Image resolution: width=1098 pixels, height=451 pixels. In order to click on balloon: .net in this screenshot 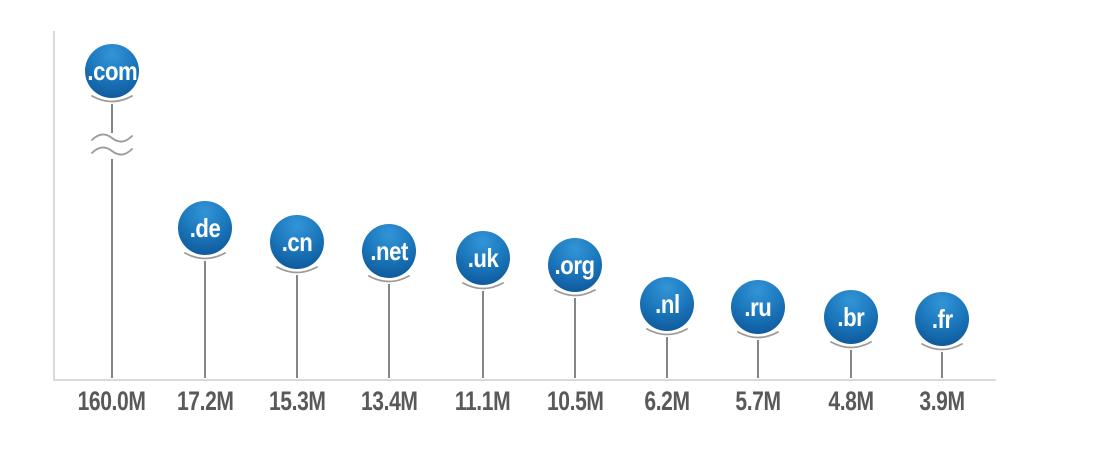, I will do `click(389, 251)`.